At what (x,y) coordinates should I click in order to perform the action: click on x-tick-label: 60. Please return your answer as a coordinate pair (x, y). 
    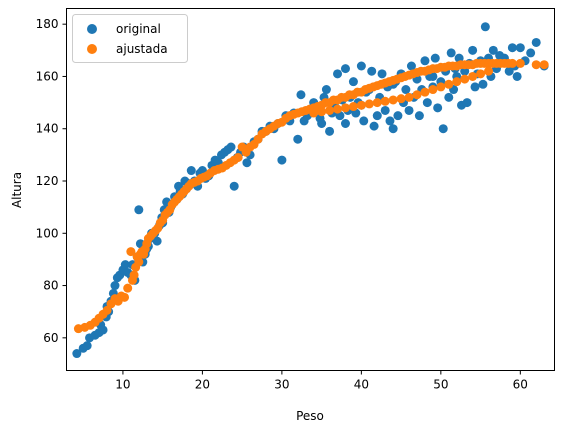
    Looking at the image, I should click on (520, 385).